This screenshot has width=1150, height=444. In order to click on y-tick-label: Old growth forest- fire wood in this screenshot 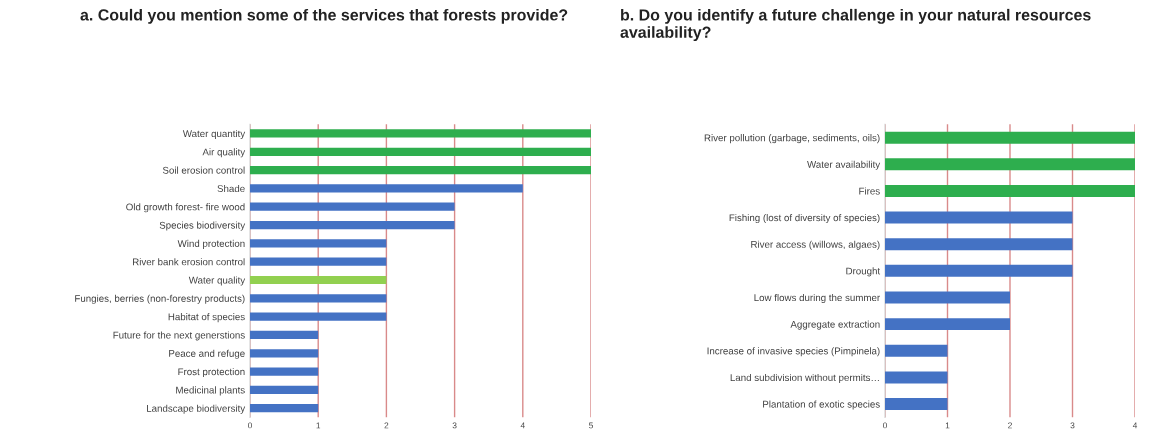, I will do `click(185, 208)`.